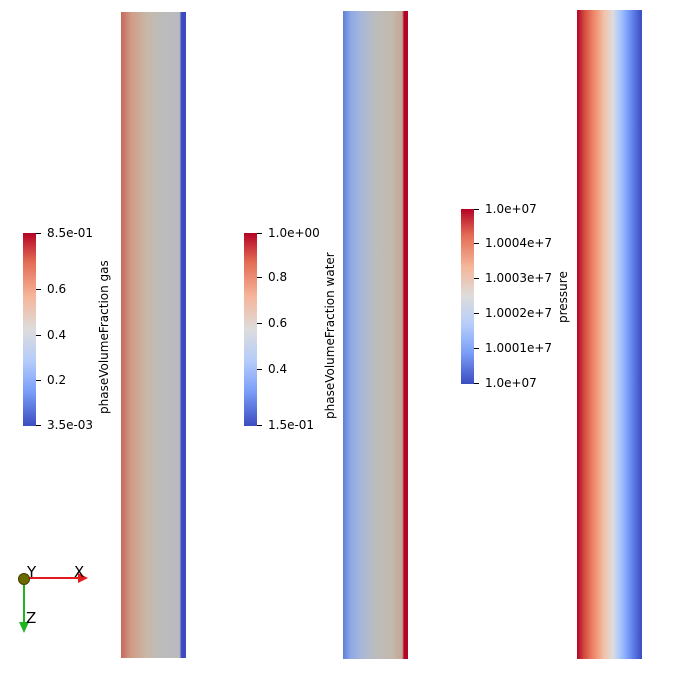  What do you see at coordinates (104, 337) in the screenshot?
I see `gas-colorbar-title: phaseVolumeFraction gas` at bounding box center [104, 337].